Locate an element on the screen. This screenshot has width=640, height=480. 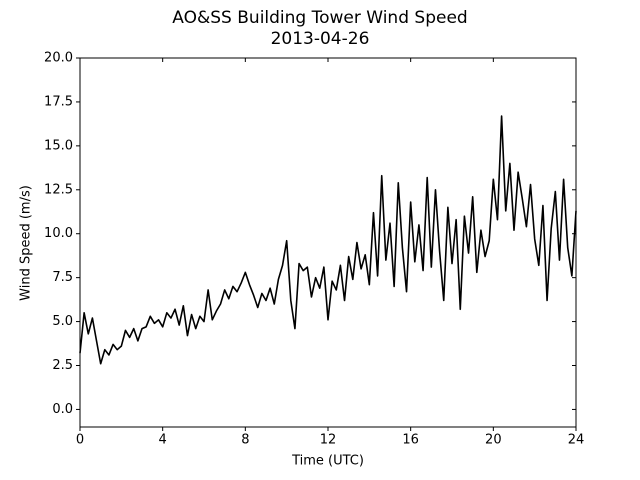
chart-subtitle: 2013-04-26 is located at coordinates (320, 39).